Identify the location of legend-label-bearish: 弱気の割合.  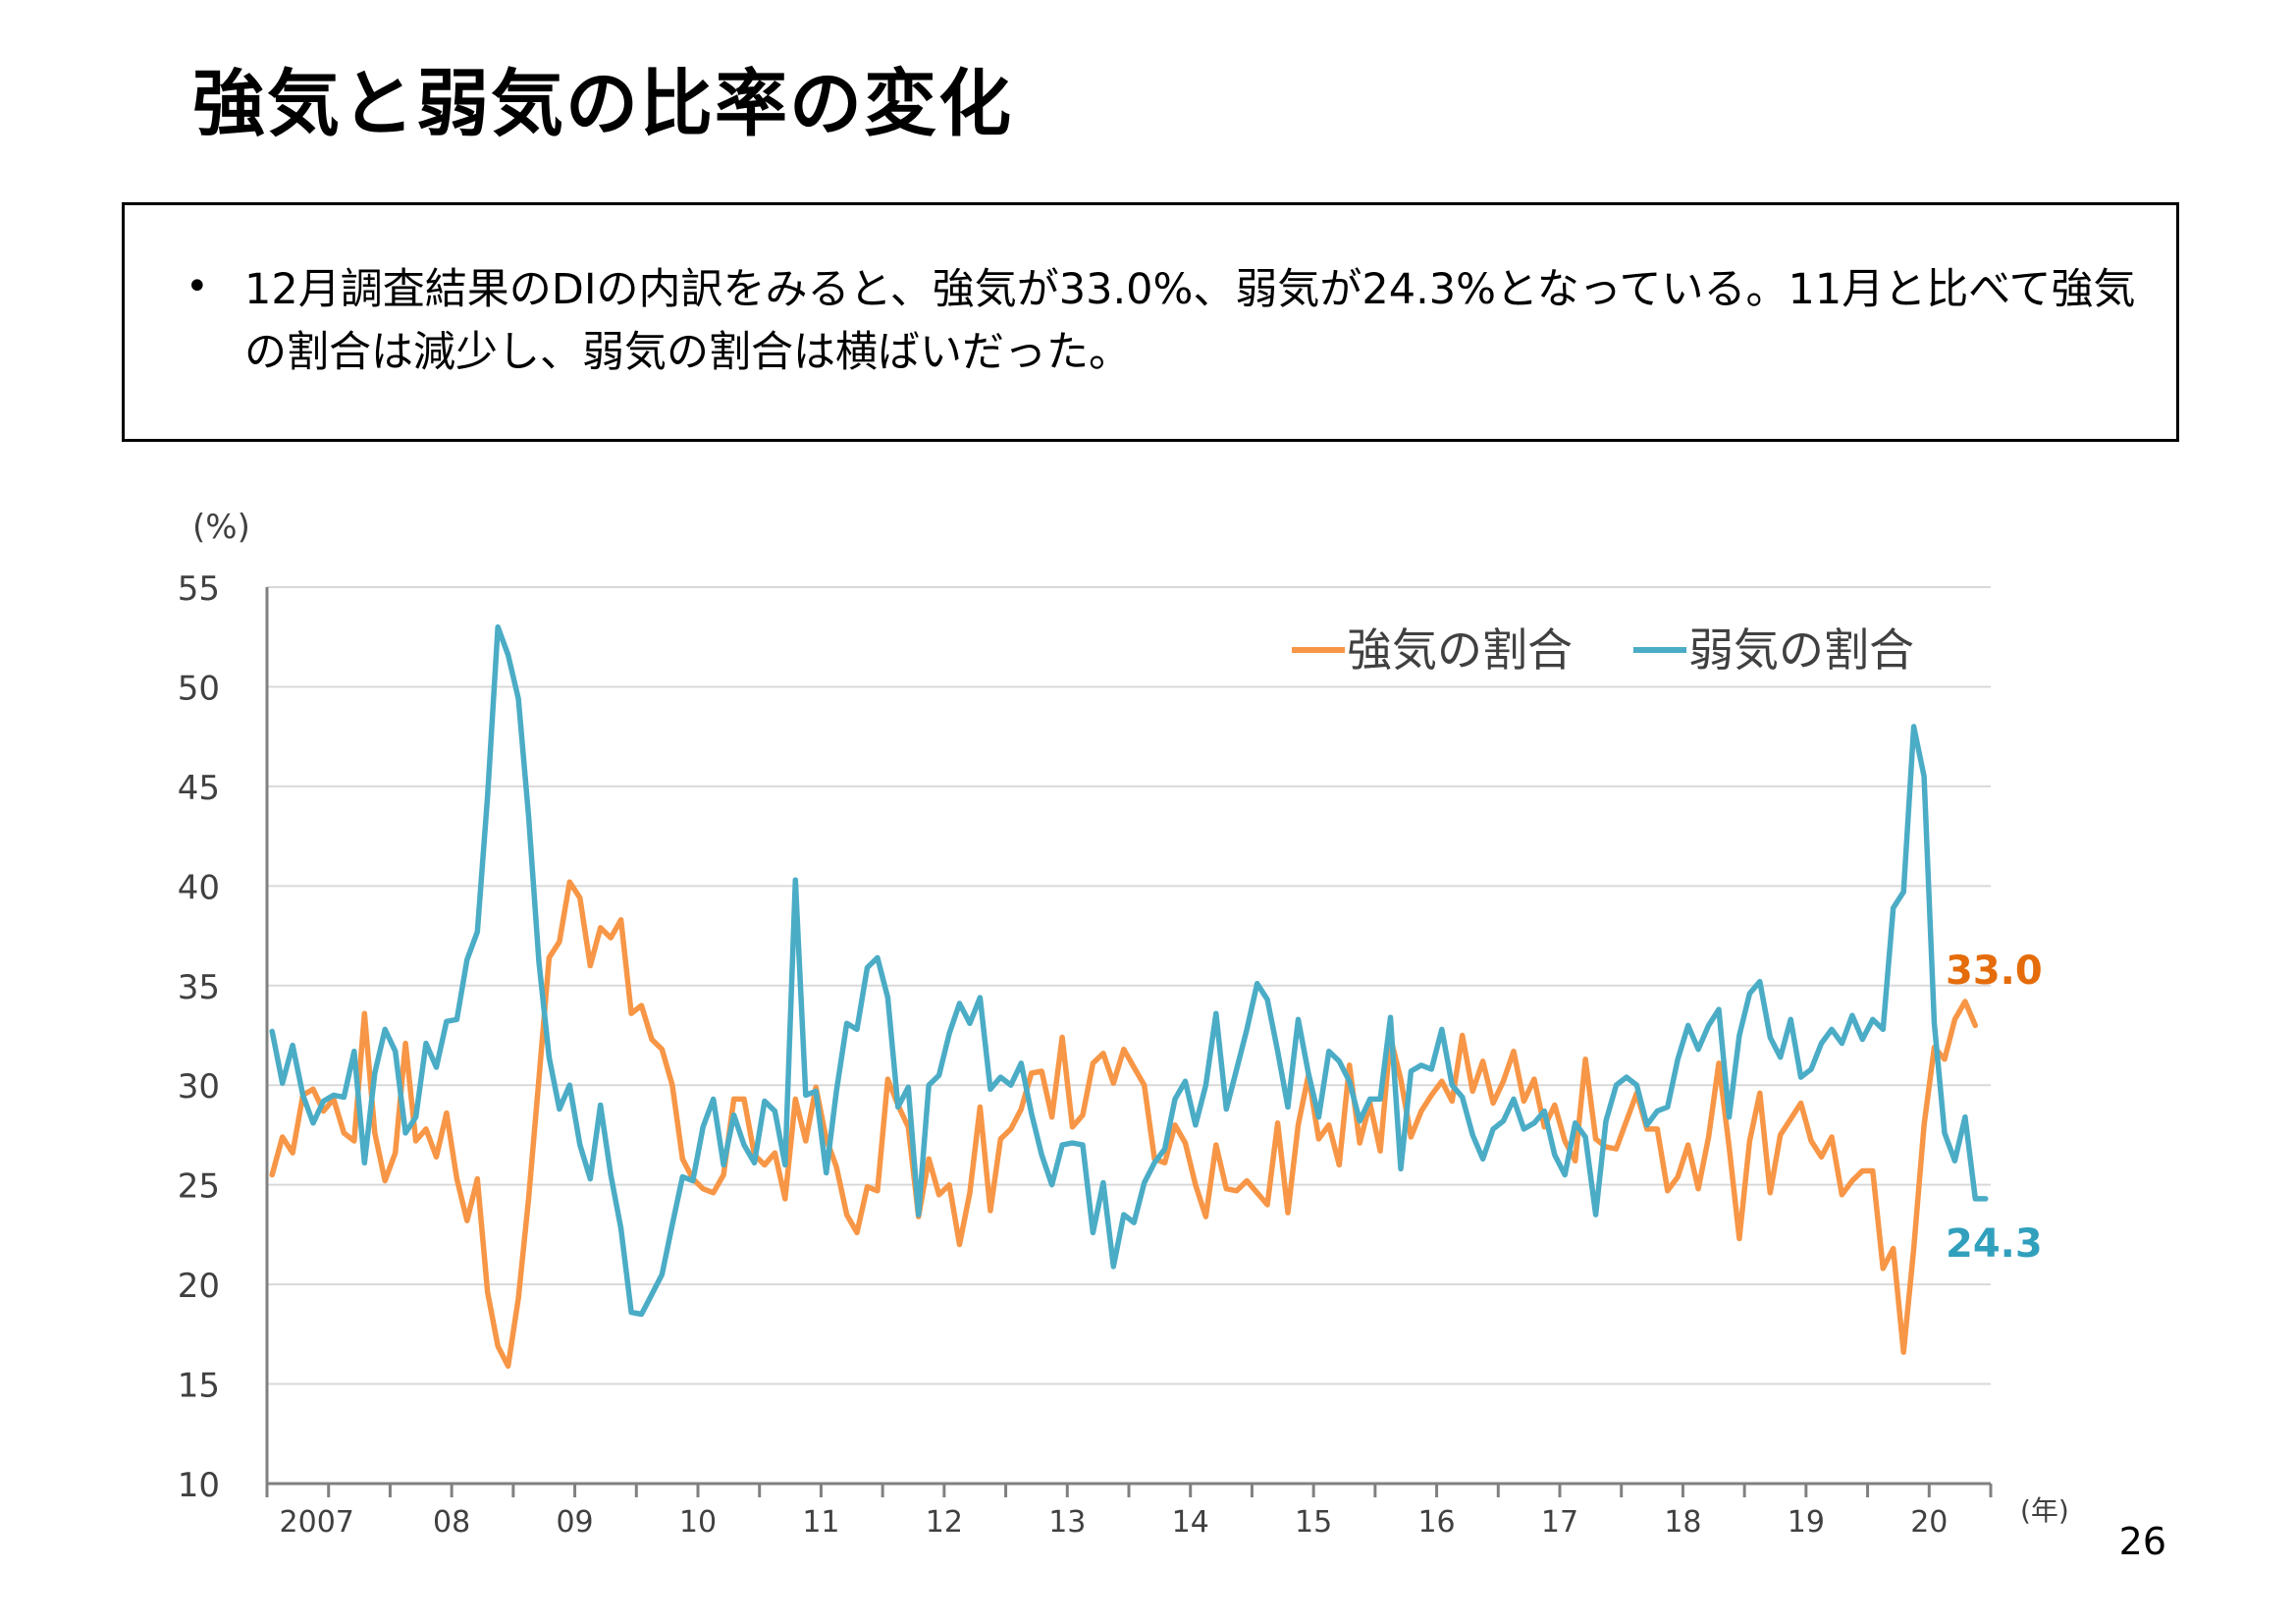
(1801, 650).